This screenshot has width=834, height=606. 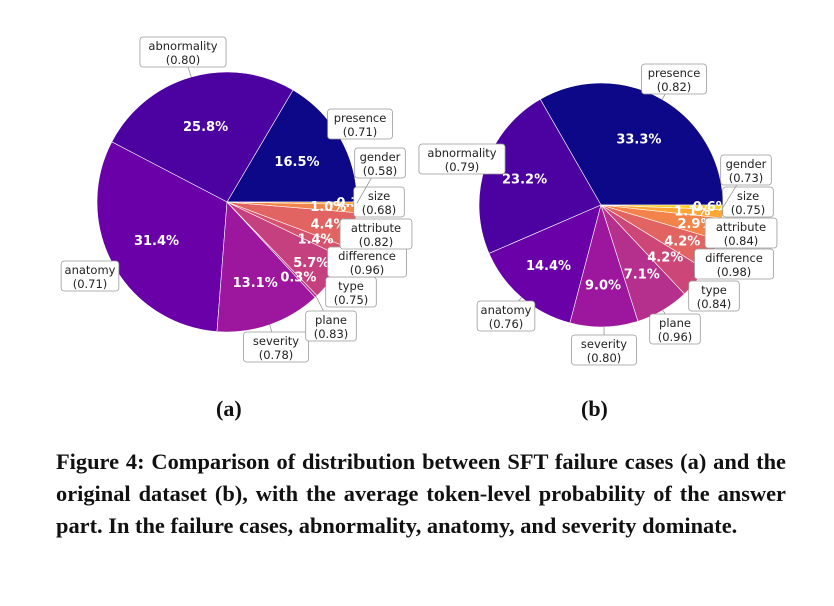 I want to click on pie-slice-abnormality, so click(x=202, y=137).